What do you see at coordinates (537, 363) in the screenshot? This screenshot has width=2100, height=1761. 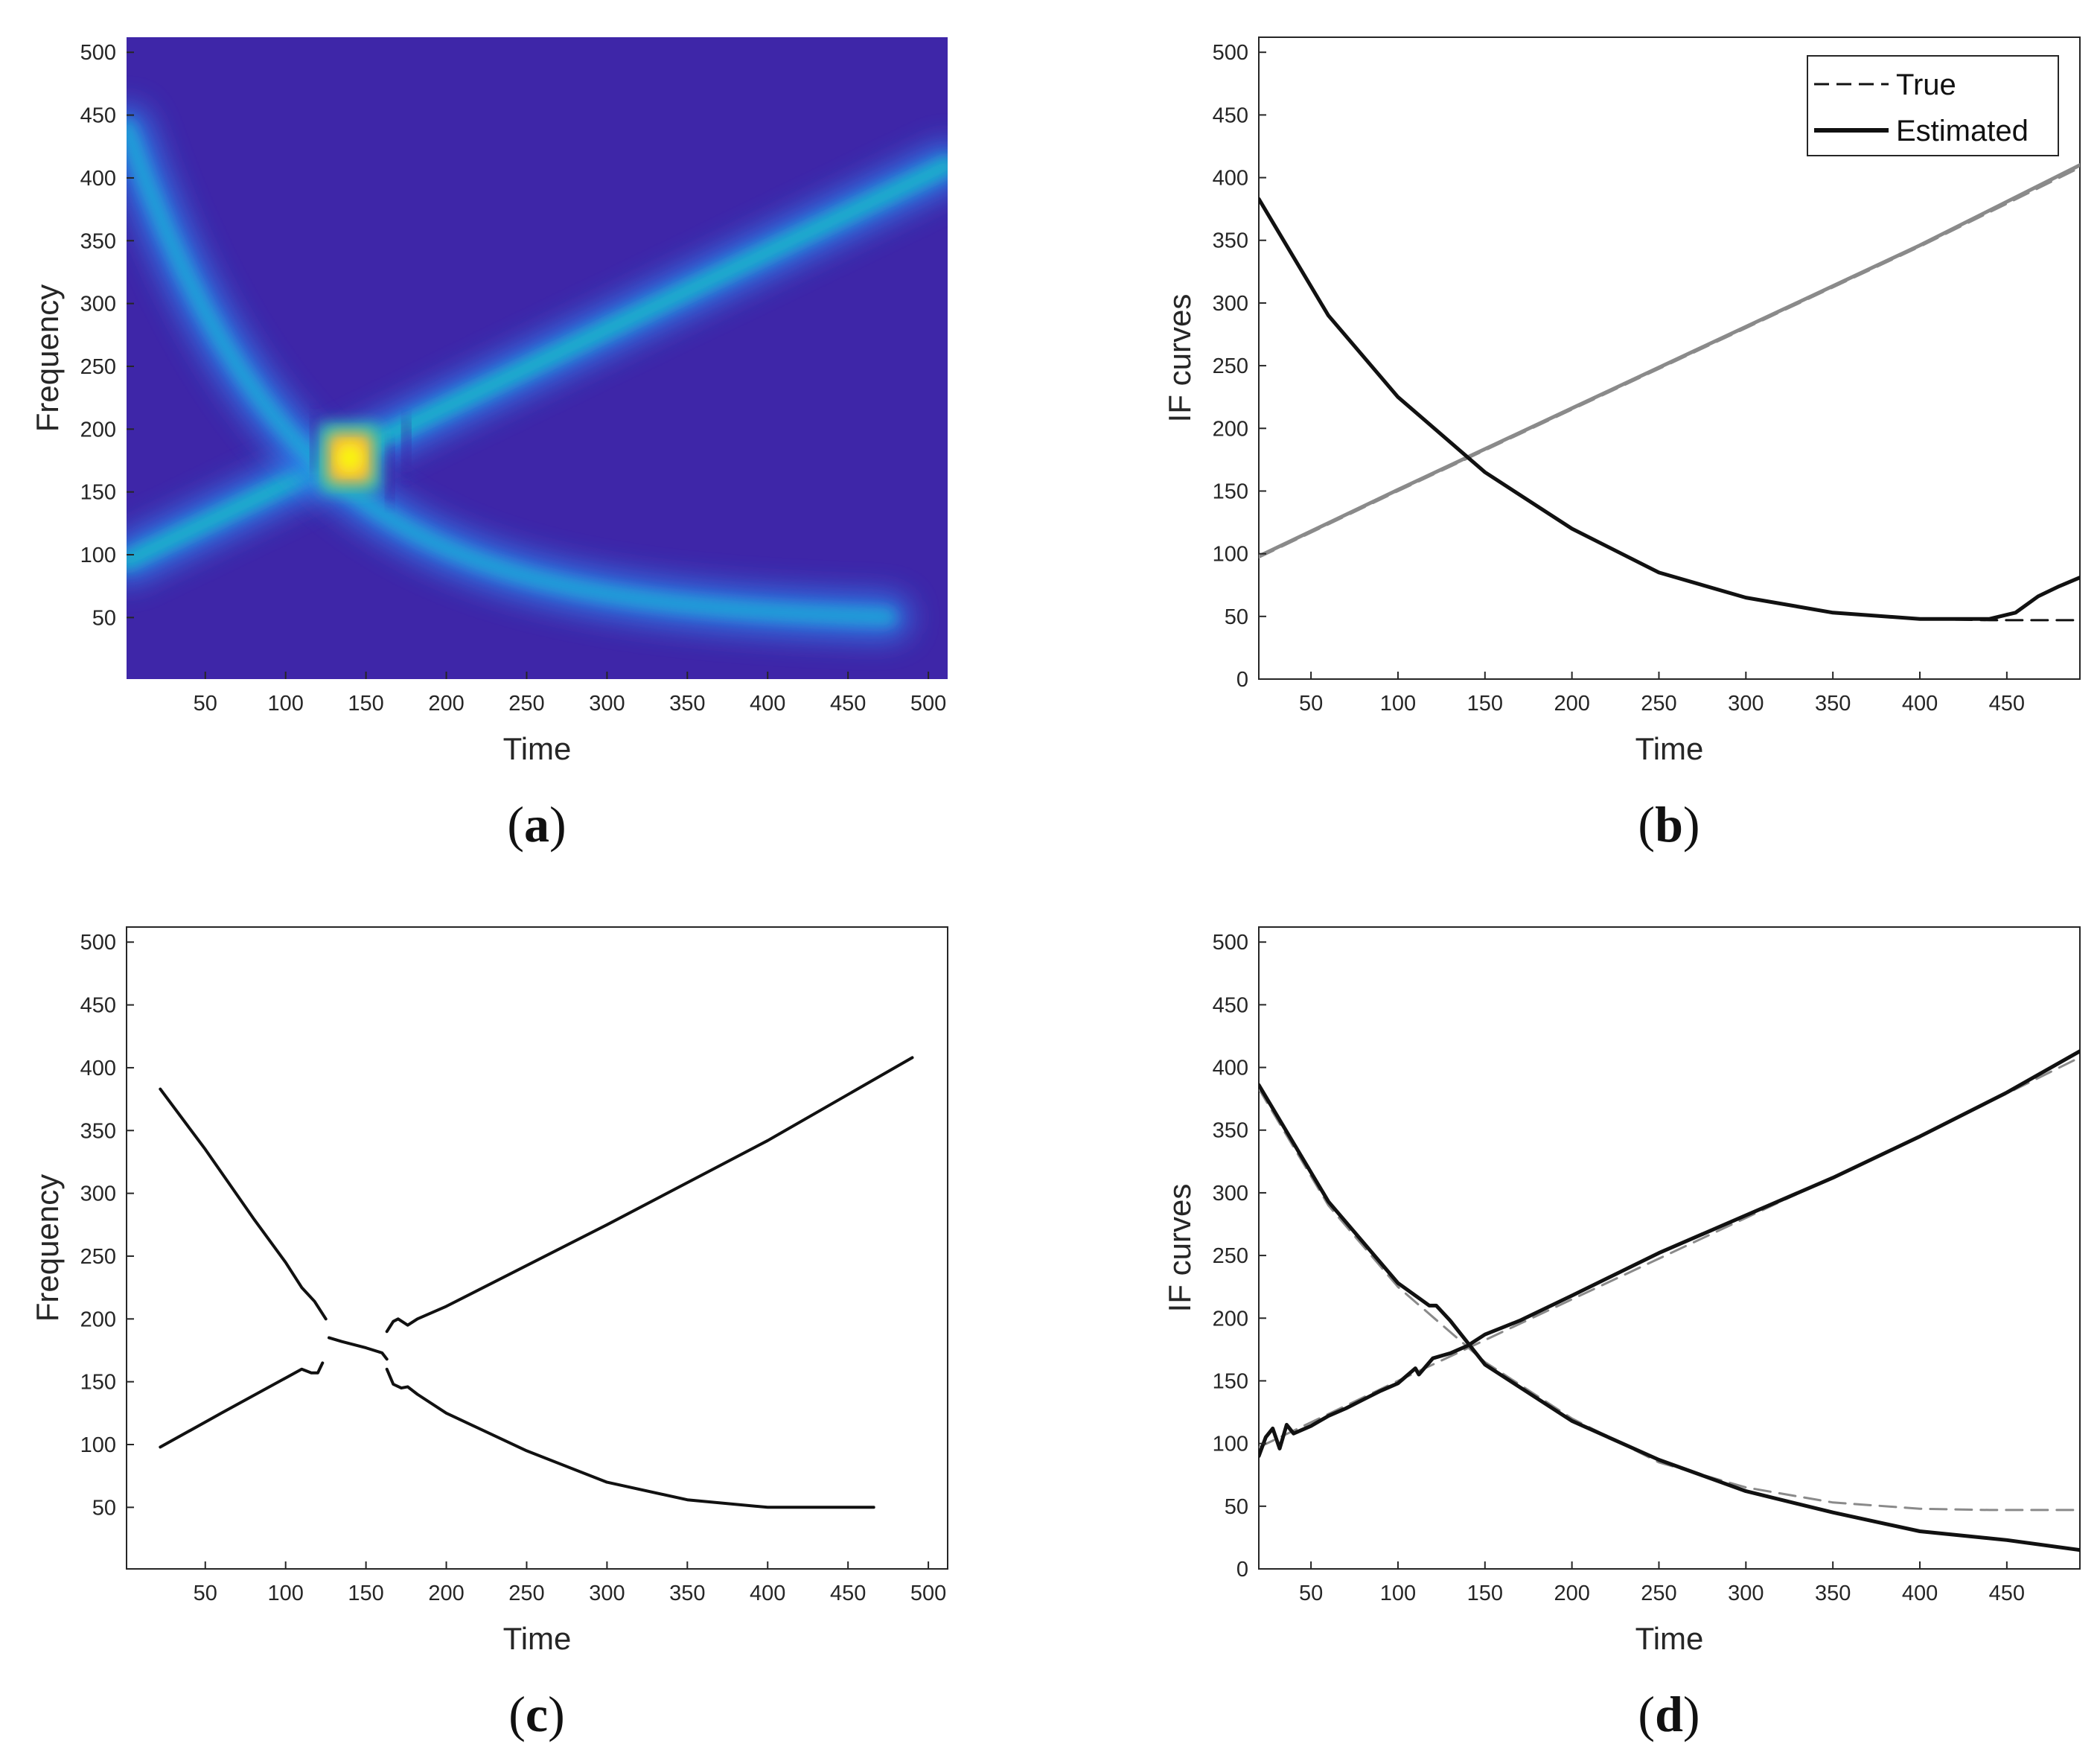 I see `ridge-increasing-core` at bounding box center [537, 363].